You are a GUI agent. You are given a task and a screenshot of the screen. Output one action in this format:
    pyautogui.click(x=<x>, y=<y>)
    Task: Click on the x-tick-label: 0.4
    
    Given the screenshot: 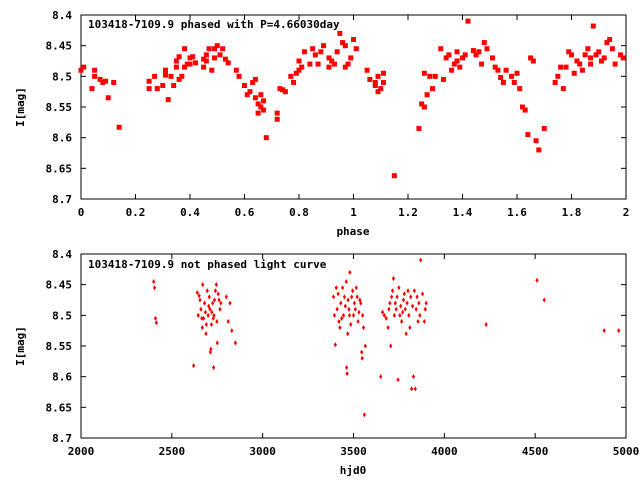 What is the action you would take?
    pyautogui.click(x=190, y=212)
    